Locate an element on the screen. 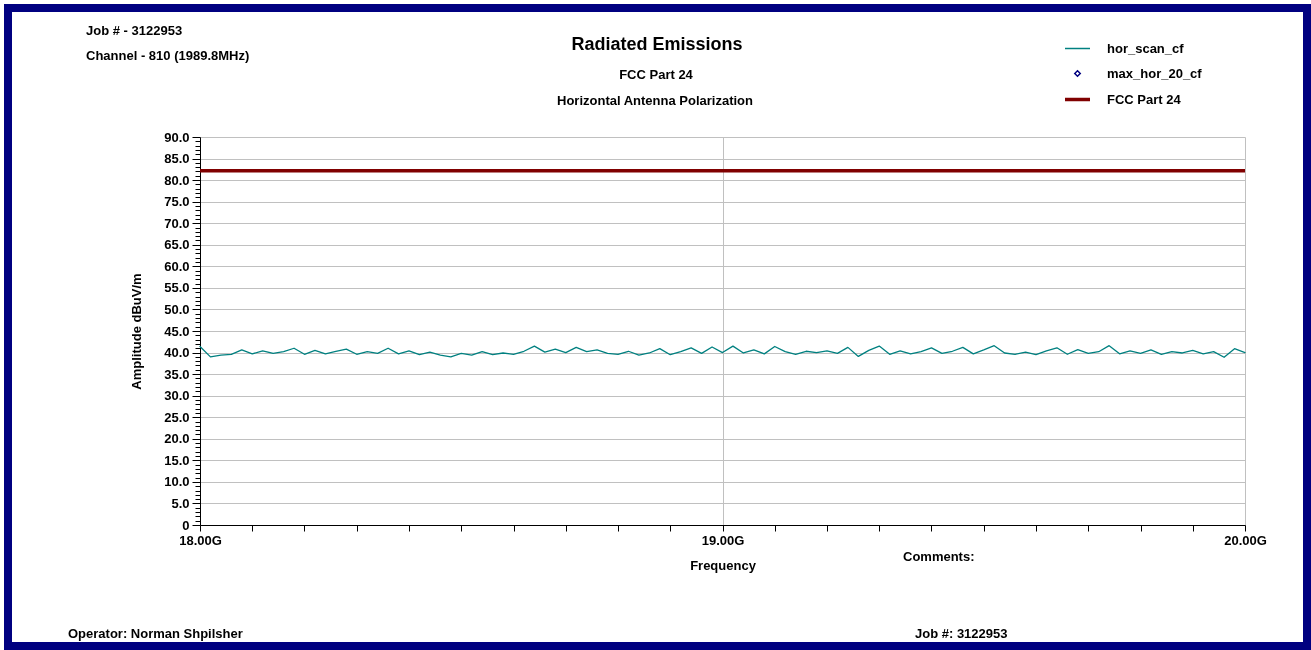 The height and width of the screenshot is (650, 1311). text: Comments: is located at coordinates (939, 556).